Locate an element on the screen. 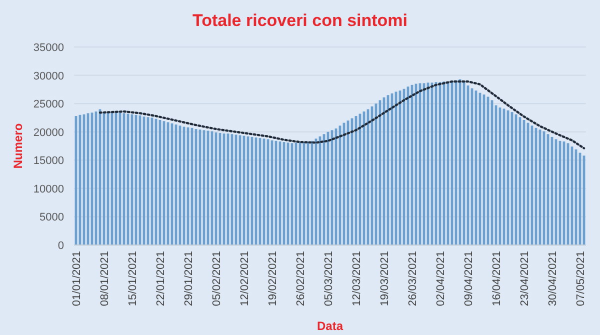 Image resolution: width=600 pixels, height=335 pixels. x-tick-label: 15/01/2021 is located at coordinates (133, 278).